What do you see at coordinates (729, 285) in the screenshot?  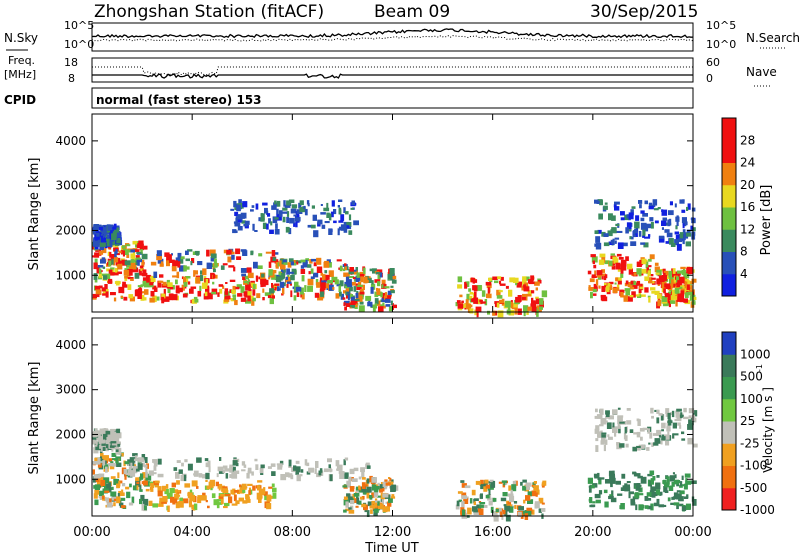 I see `colorbar-segment` at bounding box center [729, 285].